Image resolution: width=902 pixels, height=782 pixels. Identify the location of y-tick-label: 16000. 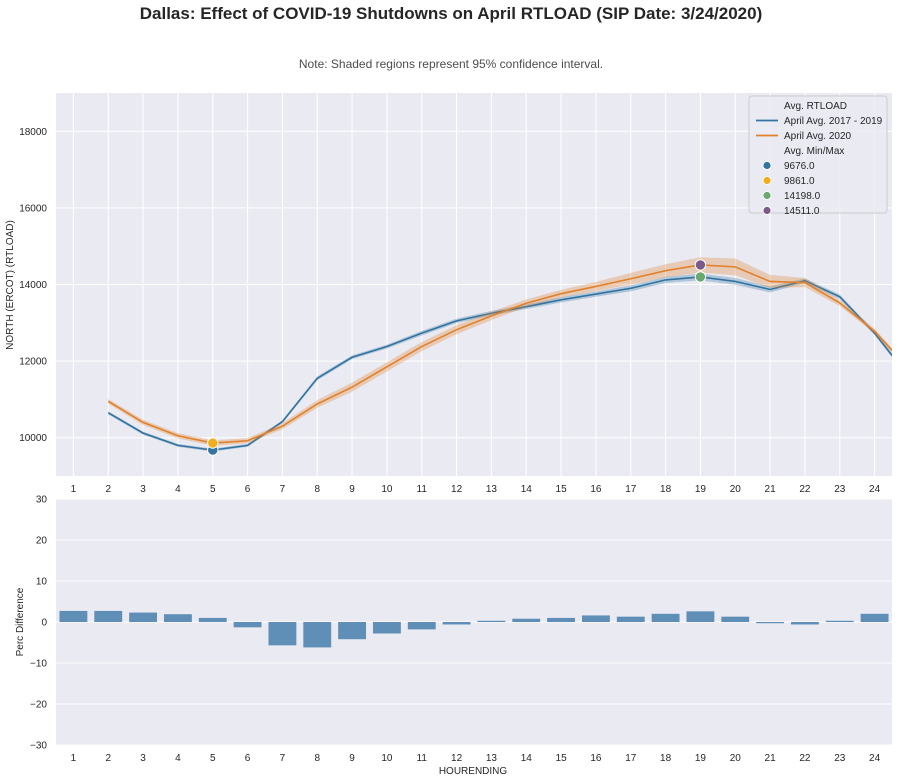
(33, 208).